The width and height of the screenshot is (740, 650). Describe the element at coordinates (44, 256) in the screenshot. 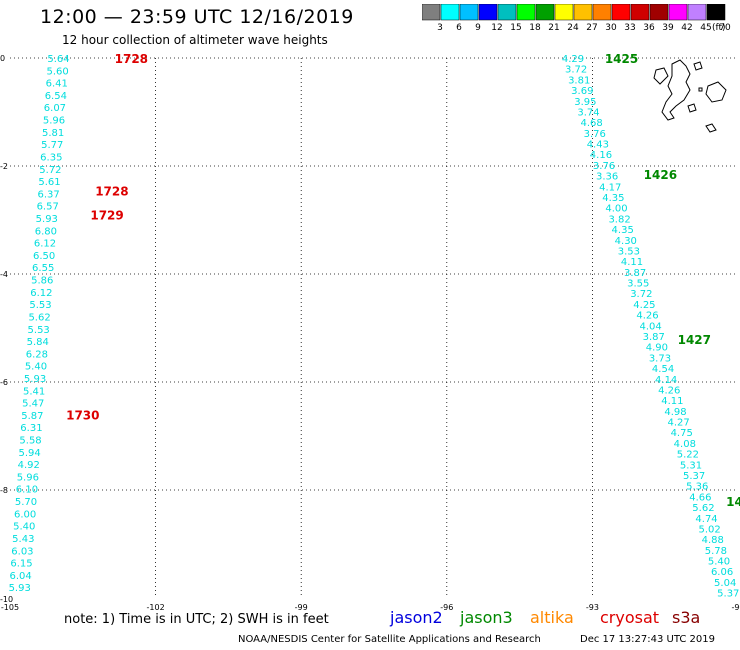

I see `swh-value-label: 6.50` at that location.